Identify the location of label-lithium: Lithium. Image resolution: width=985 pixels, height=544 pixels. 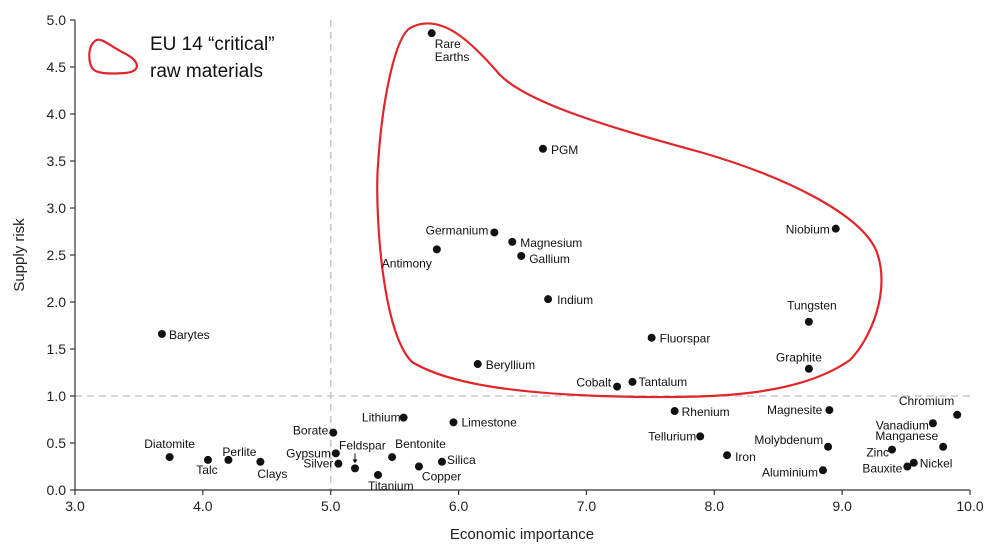
(381, 418).